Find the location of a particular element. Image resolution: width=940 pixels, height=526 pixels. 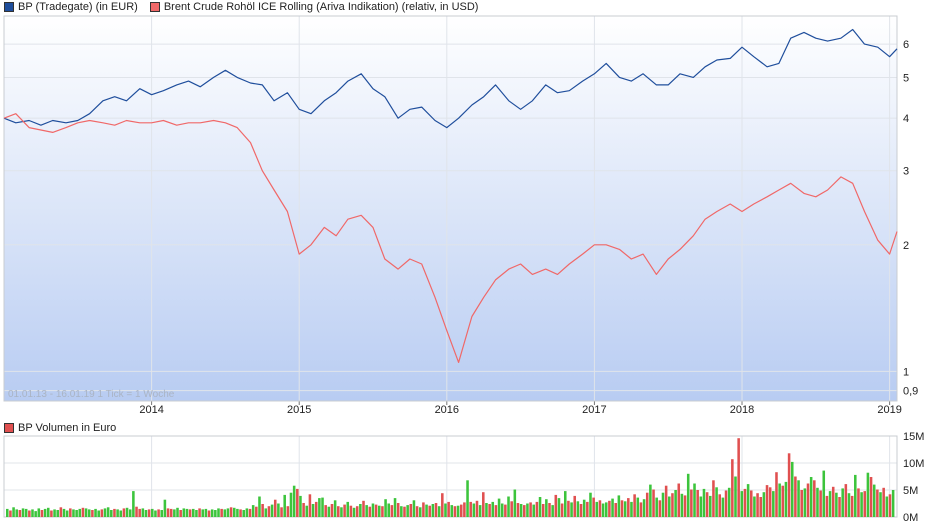

price-y-tick-label: 3 is located at coordinates (906, 172).